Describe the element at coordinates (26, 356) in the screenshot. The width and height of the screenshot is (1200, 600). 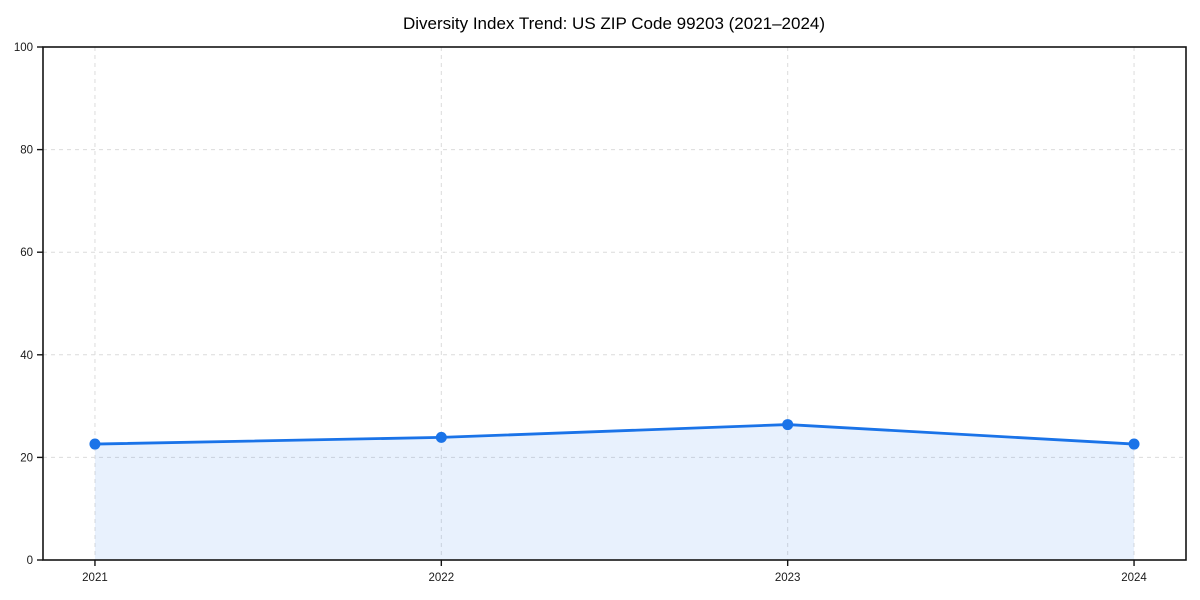
I see `y-tick-label: 40` at that location.